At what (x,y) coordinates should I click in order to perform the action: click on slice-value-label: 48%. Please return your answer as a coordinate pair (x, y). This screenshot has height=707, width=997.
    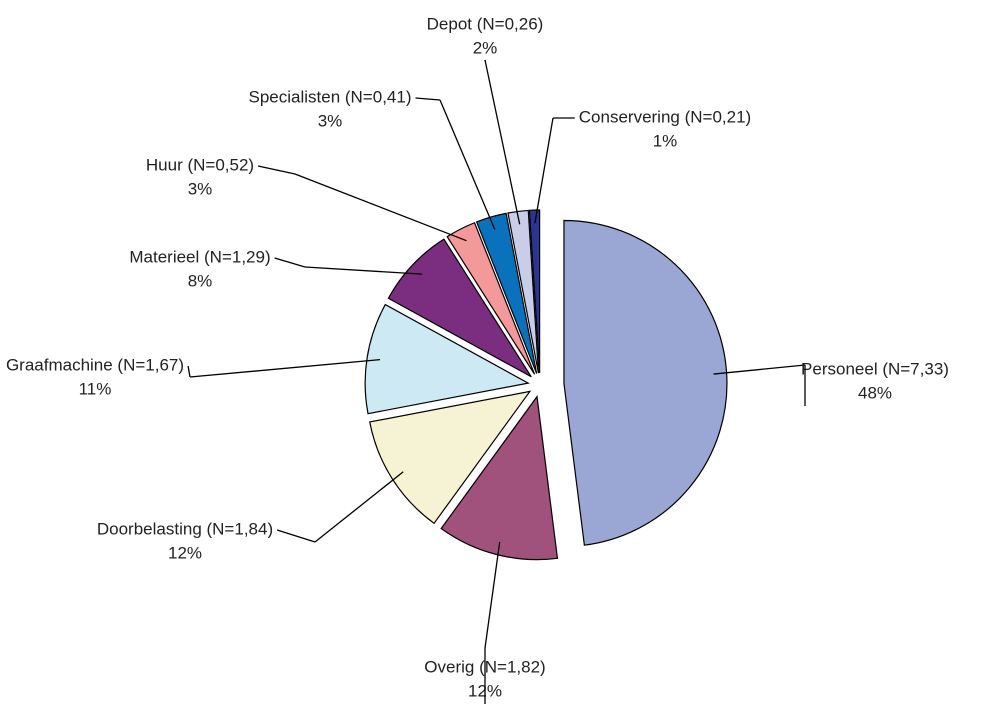
    Looking at the image, I should click on (875, 392).